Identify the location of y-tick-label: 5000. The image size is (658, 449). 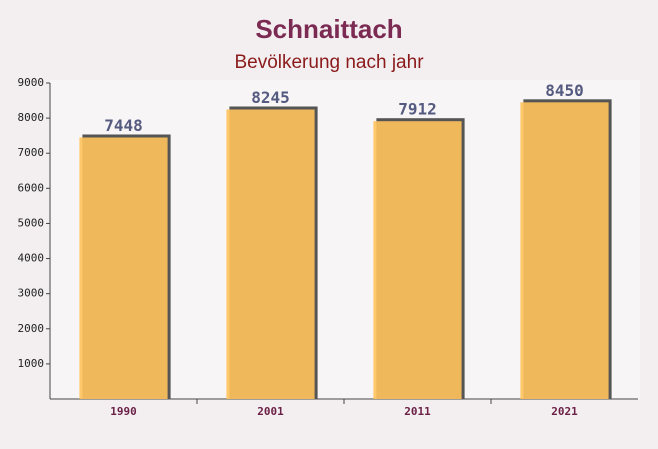
(31, 222).